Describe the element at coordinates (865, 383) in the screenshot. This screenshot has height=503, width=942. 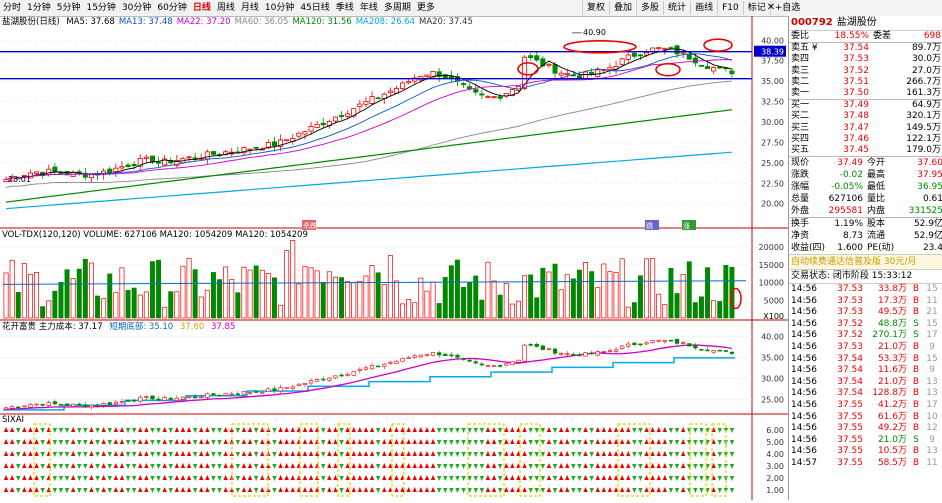
I see `tick-row-8: 14:56 37.54 21.0万 B 13` at that location.